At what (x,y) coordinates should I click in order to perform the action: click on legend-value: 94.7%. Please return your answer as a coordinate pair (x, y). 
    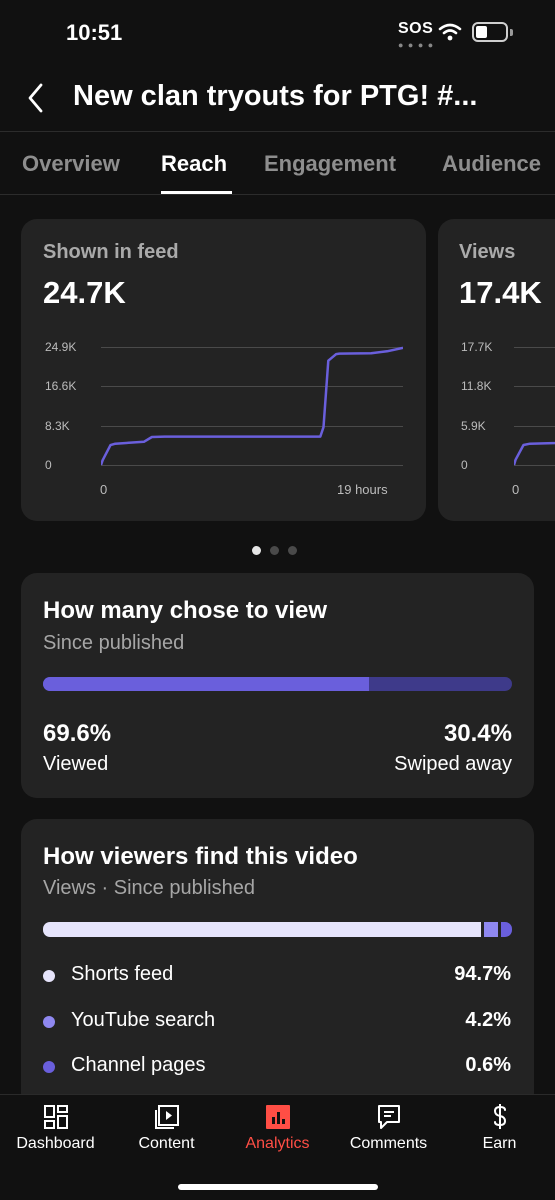
    Looking at the image, I should click on (482, 974).